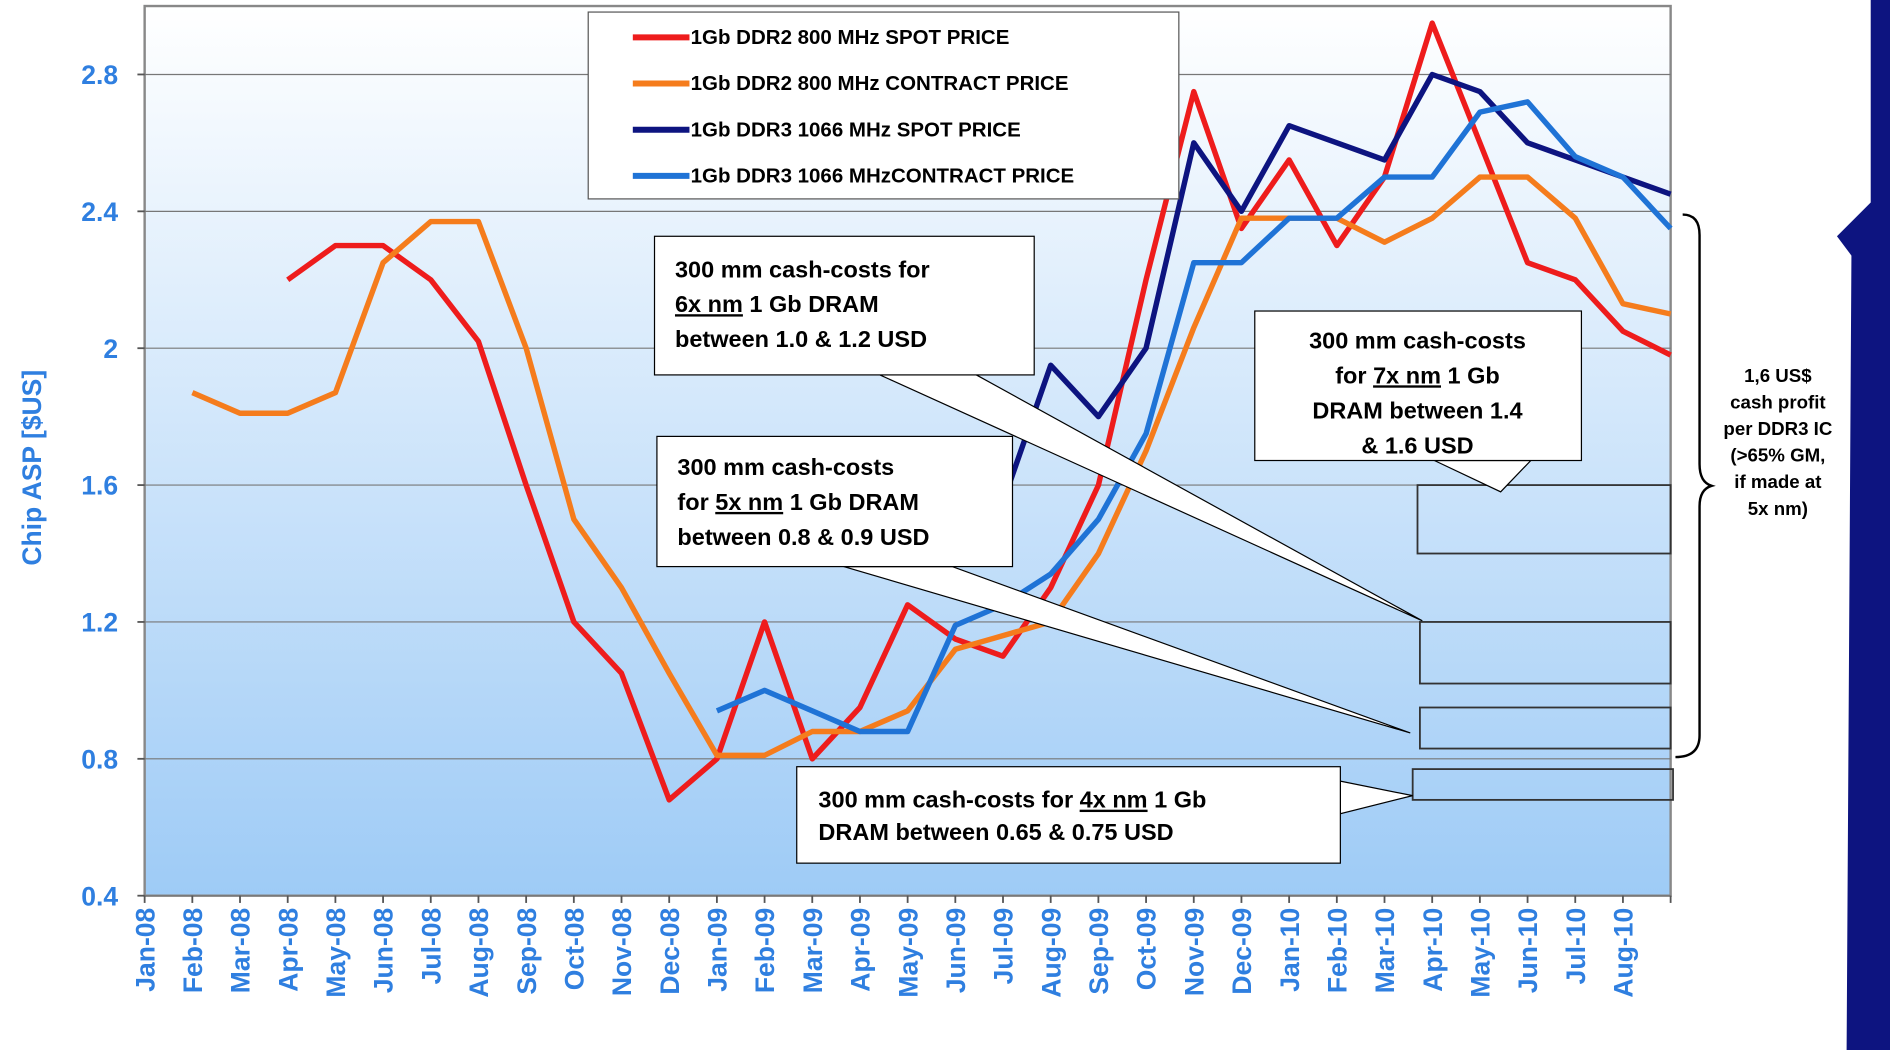 The width and height of the screenshot is (1890, 1050). What do you see at coordinates (765, 950) in the screenshot?
I see `x-tick-label: Feb-09` at bounding box center [765, 950].